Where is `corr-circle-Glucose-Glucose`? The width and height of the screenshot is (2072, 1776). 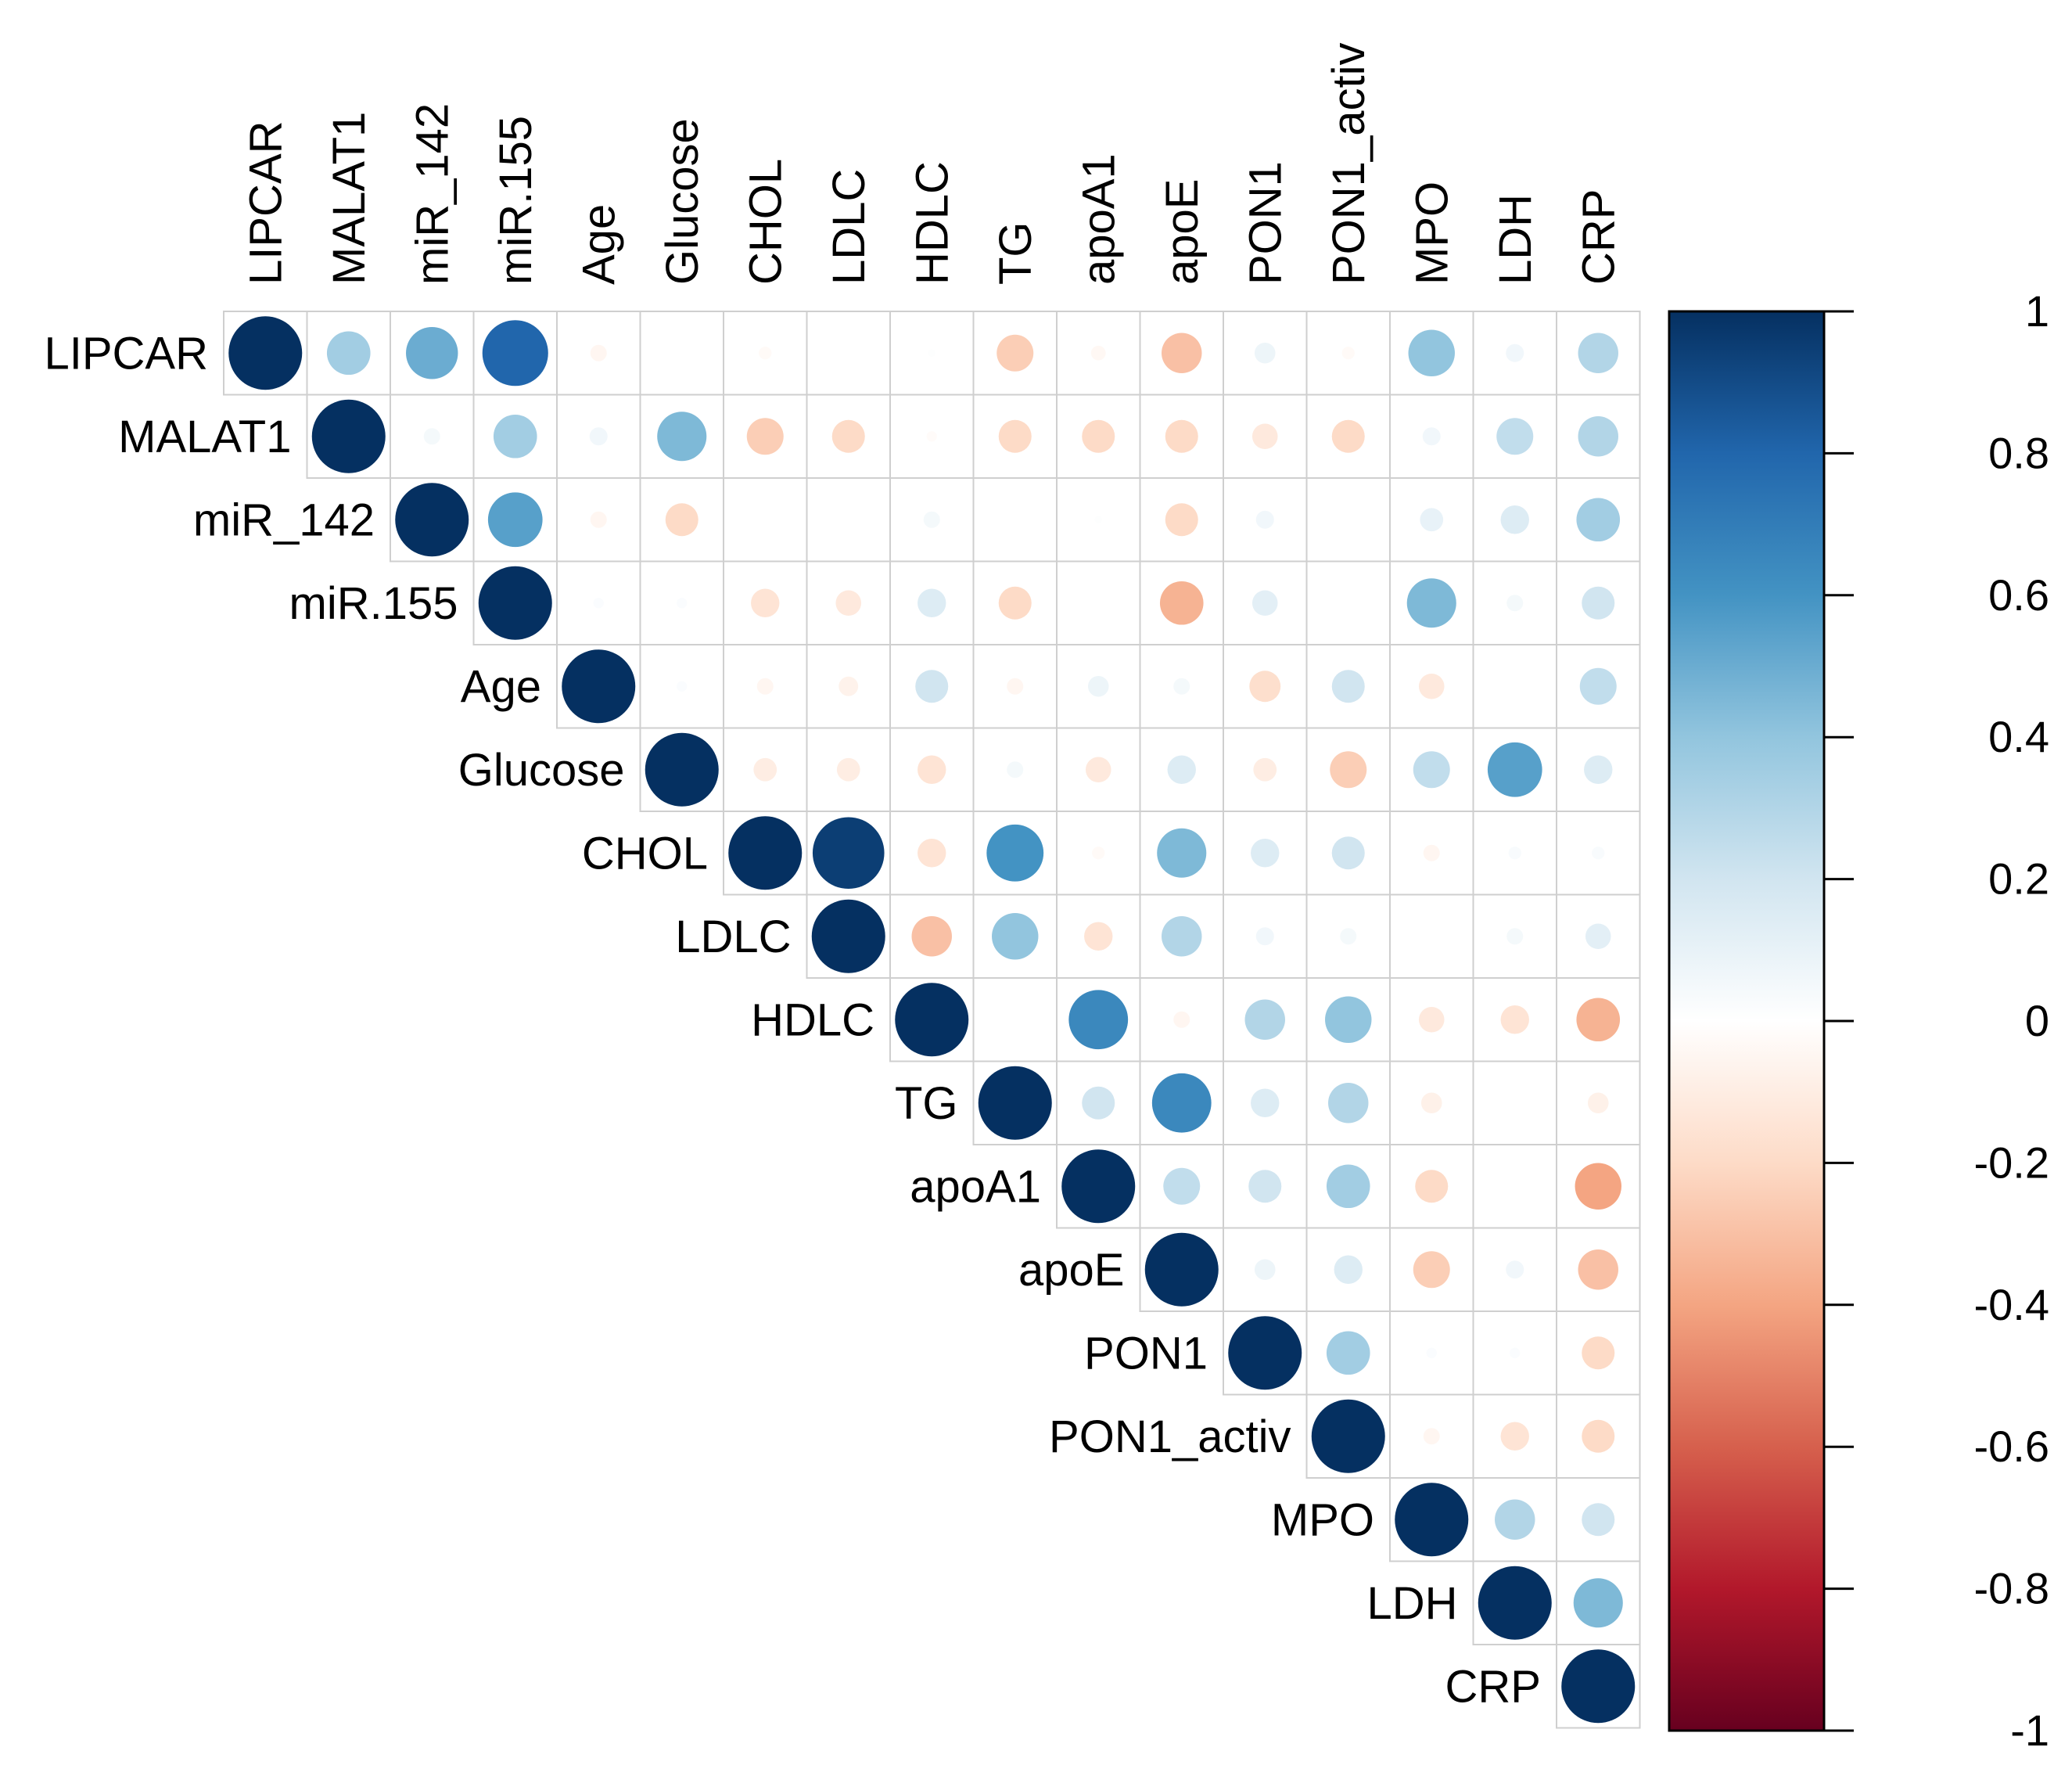
corr-circle-Glucose-Glucose is located at coordinates (682, 769).